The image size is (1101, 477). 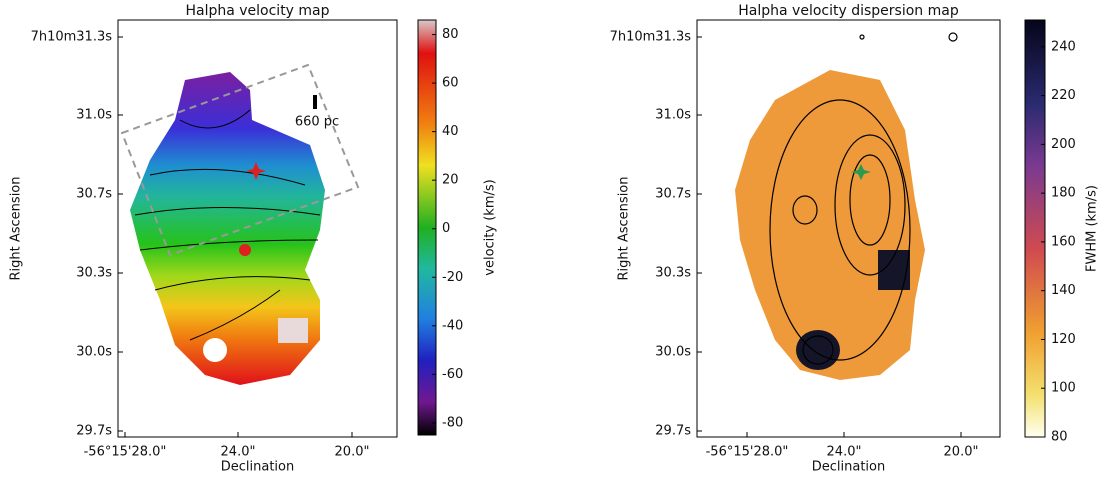 What do you see at coordinates (1063, 193) in the screenshot?
I see `colorbar-tick-label: 180` at bounding box center [1063, 193].